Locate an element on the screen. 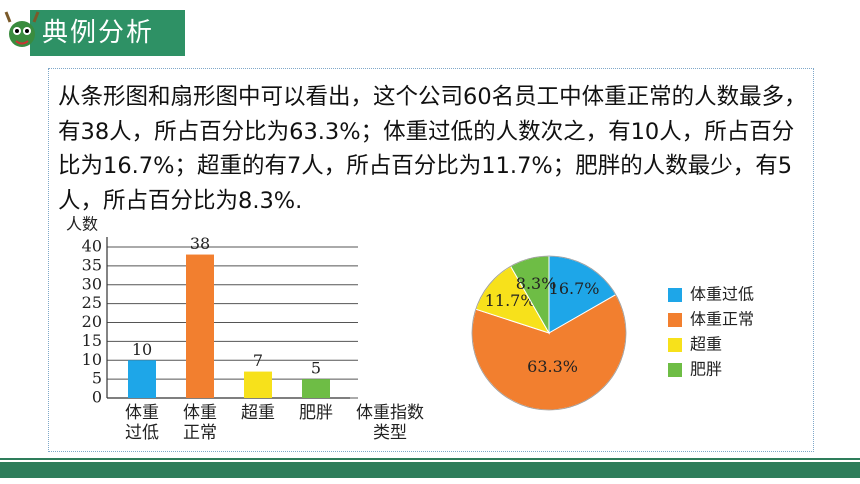 The image size is (860, 484). slice-label: 63.3% is located at coordinates (552, 366).